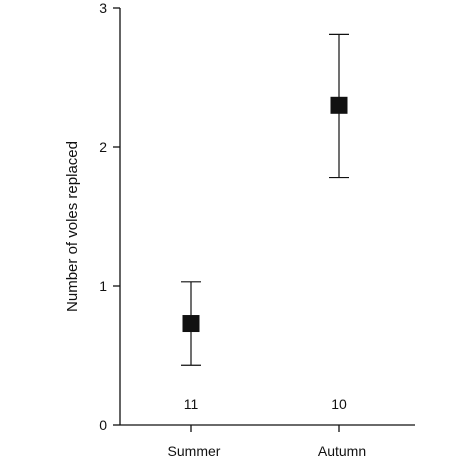 The height and width of the screenshot is (474, 474). I want to click on x-tick-label-summer: Summer, so click(194, 451).